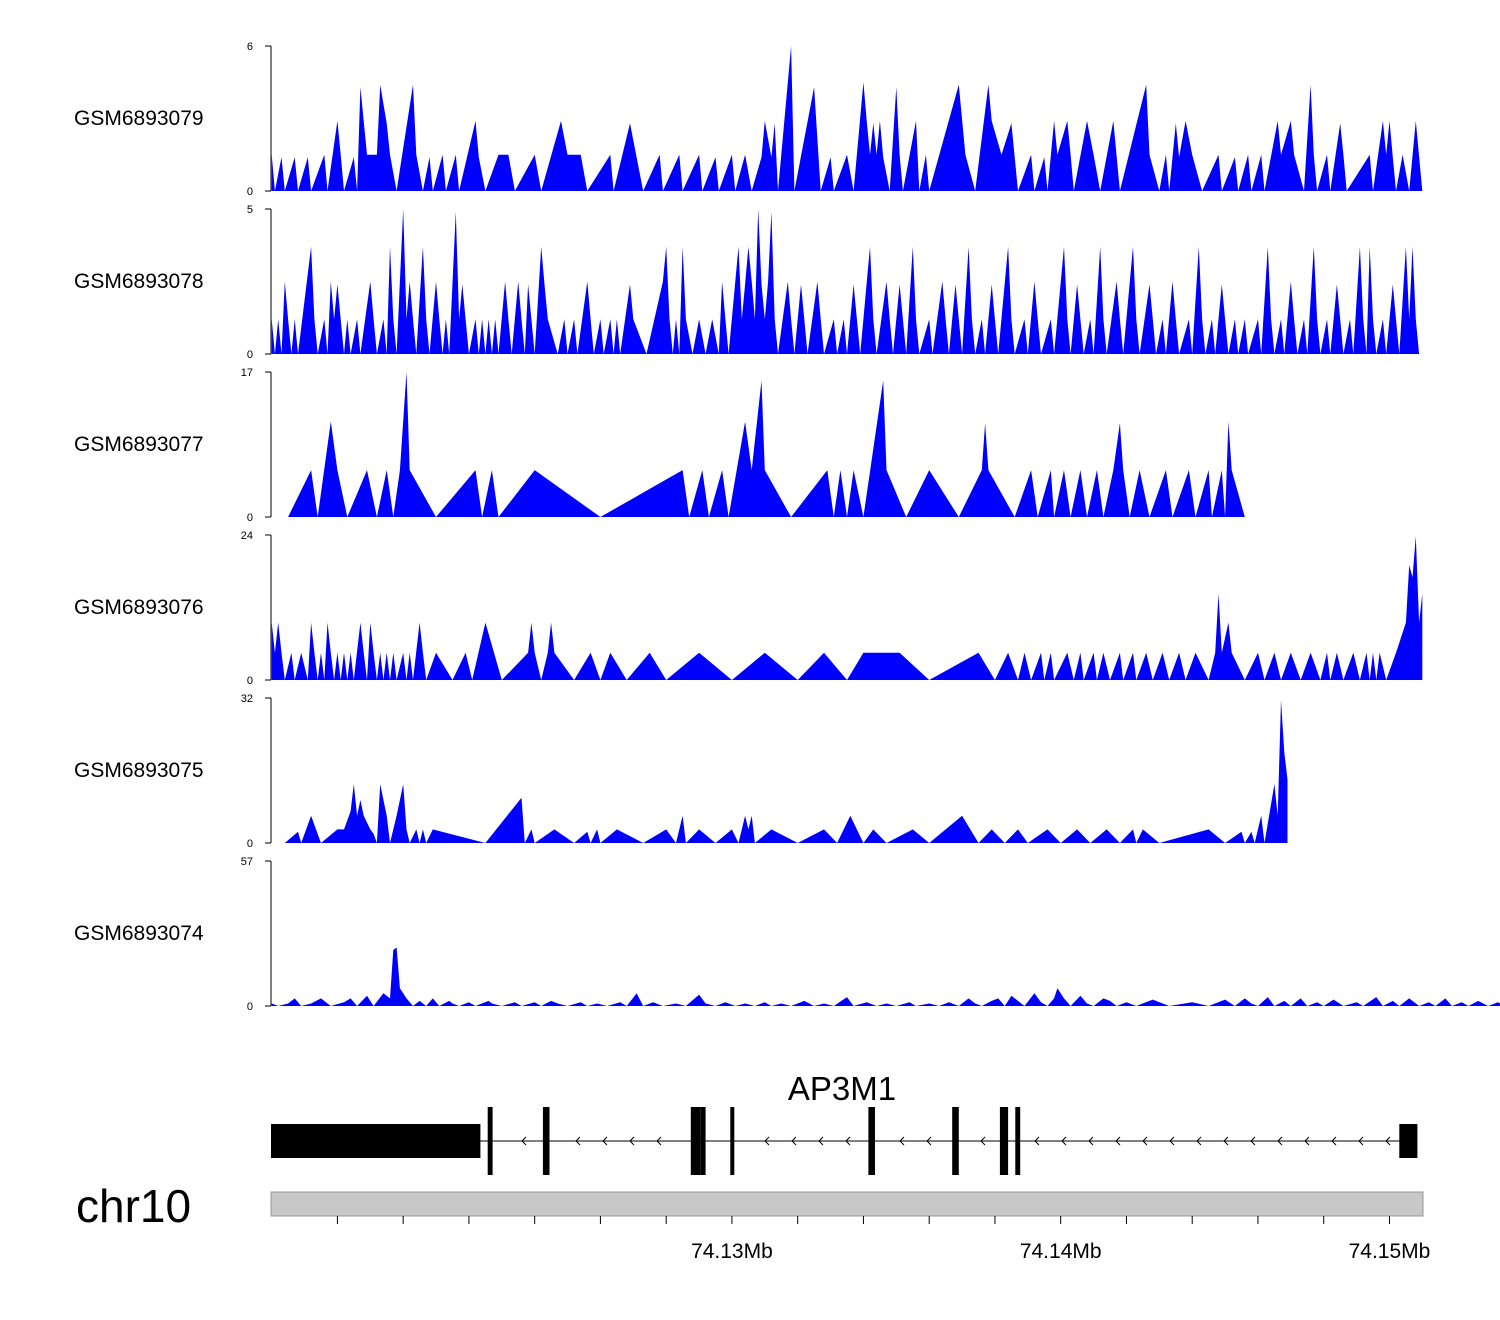 The image size is (1500, 1320). What do you see at coordinates (732, 1251) in the screenshot?
I see `tick-label: 74.13Mb` at bounding box center [732, 1251].